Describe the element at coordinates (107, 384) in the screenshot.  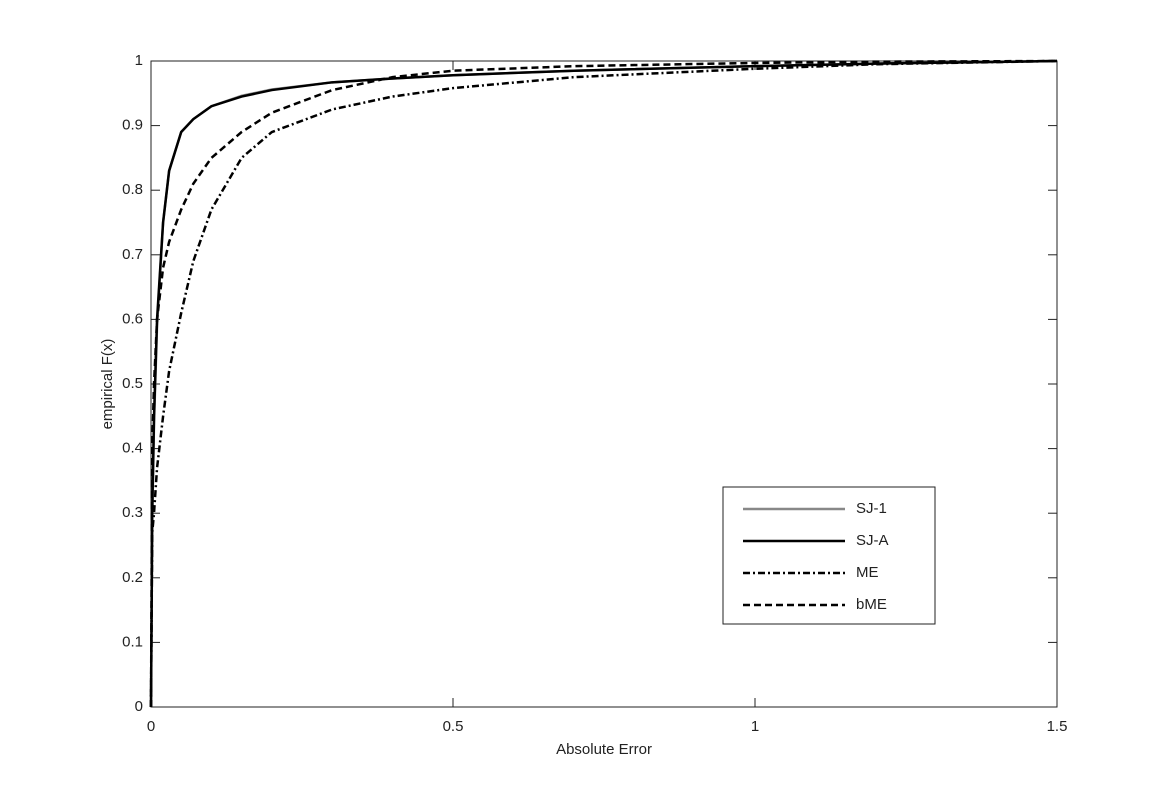
I see `y-axis-label: empirical F(x)` at that location.